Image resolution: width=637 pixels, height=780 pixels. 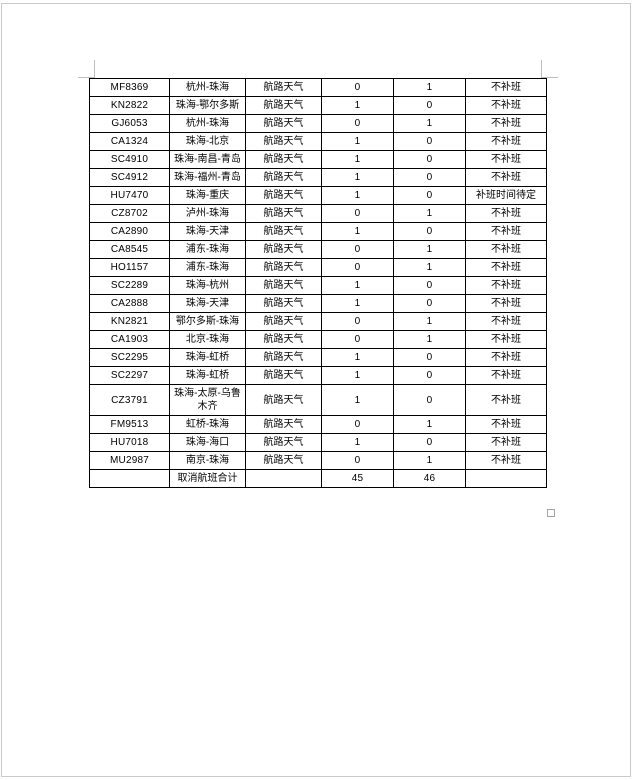 What do you see at coordinates (207, 321) in the screenshot?
I see `route-cell: 鄂尔多斯-珠海` at bounding box center [207, 321].